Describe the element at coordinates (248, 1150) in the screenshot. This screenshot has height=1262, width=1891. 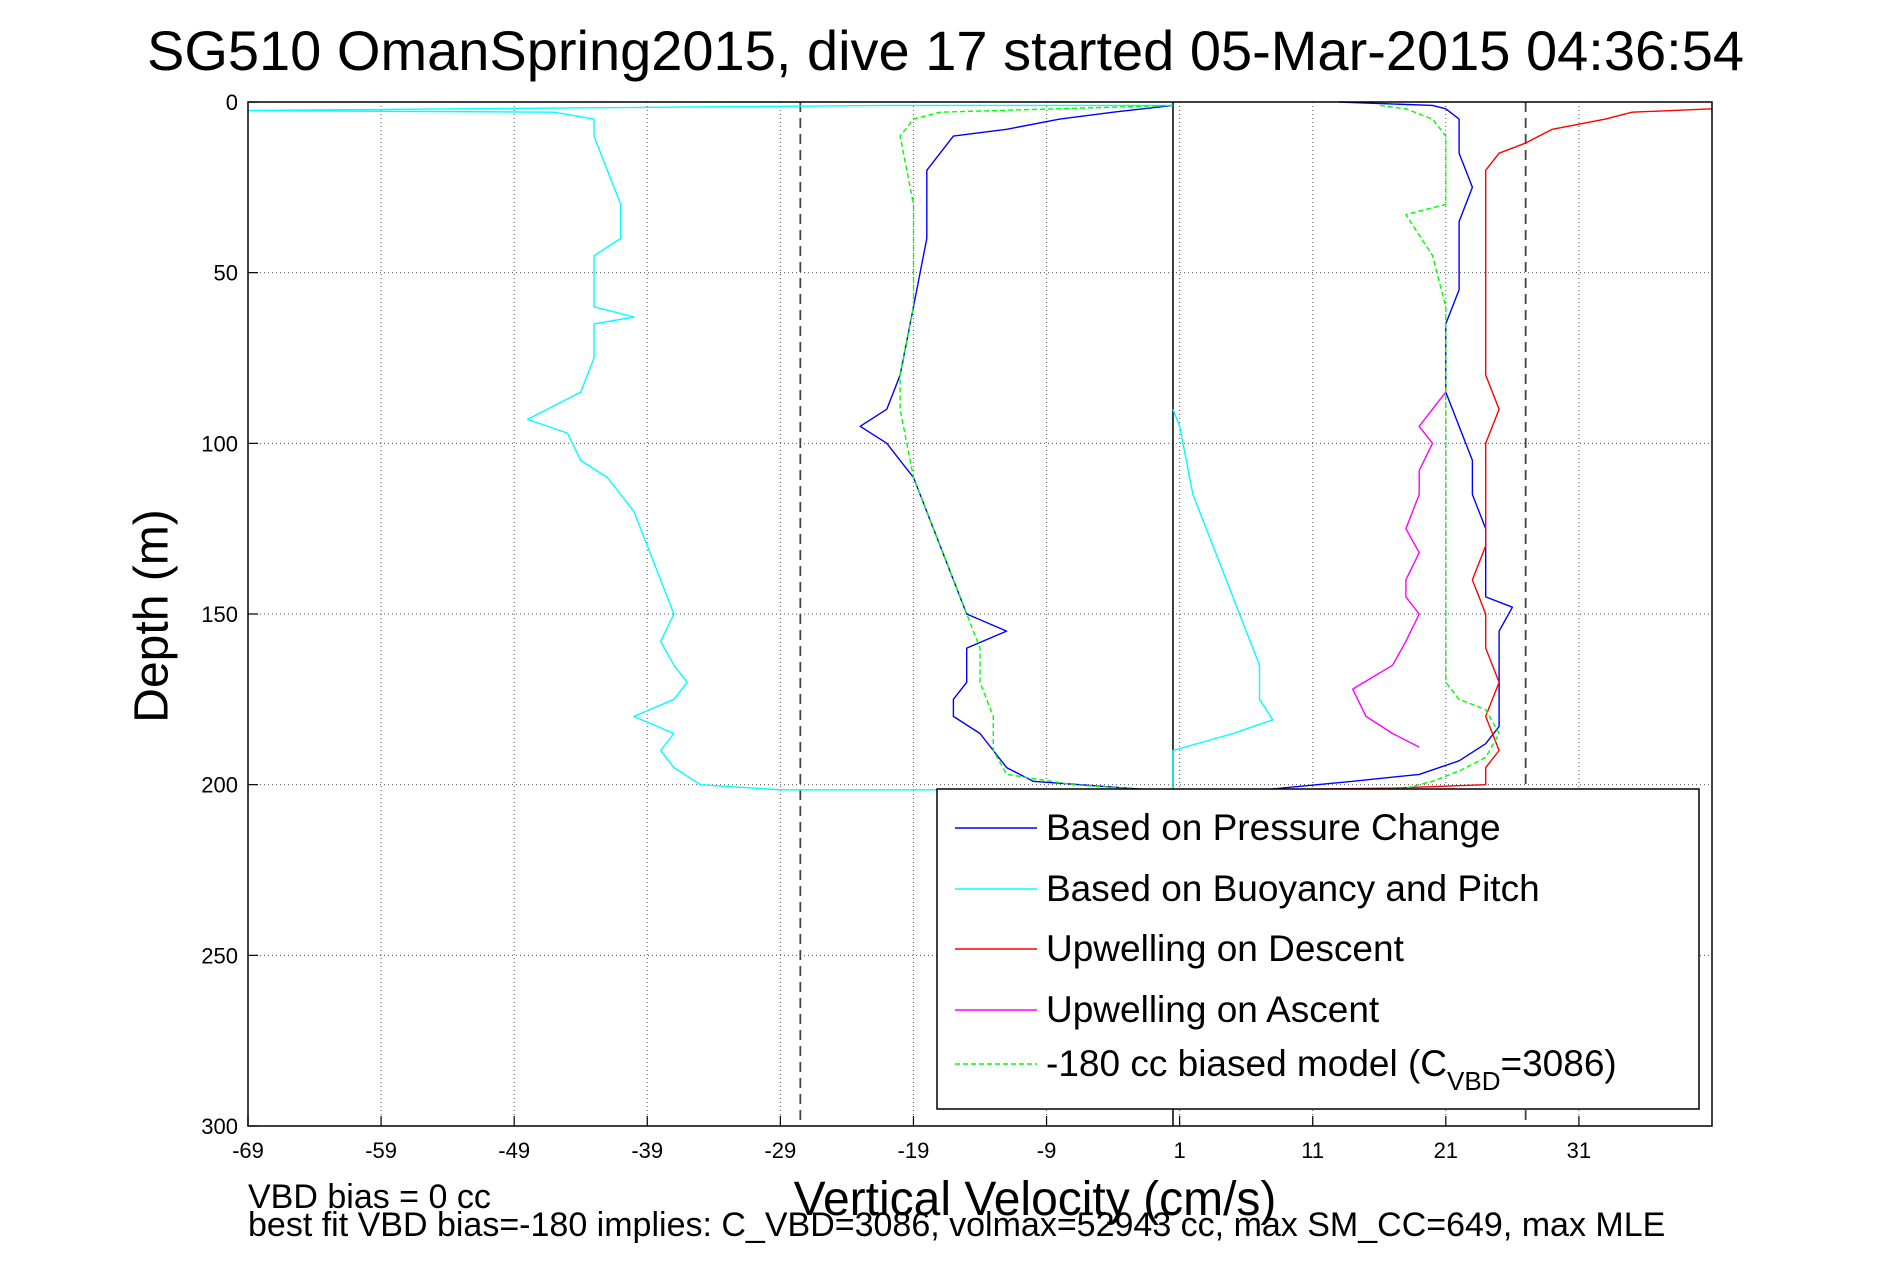
I see `x-tick-label: -69` at that location.